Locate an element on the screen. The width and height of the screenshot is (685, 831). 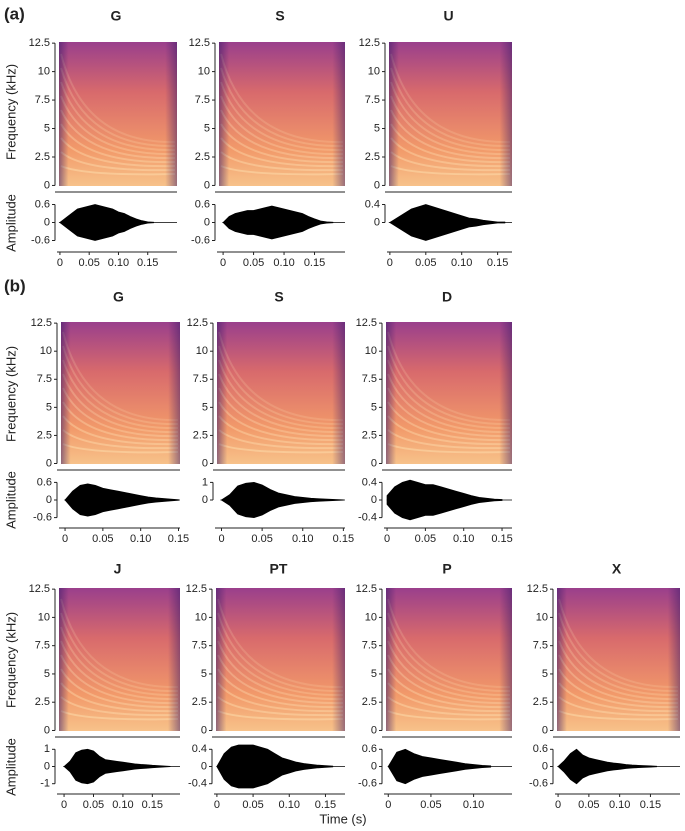
panel-title: X is located at coordinates (617, 569).